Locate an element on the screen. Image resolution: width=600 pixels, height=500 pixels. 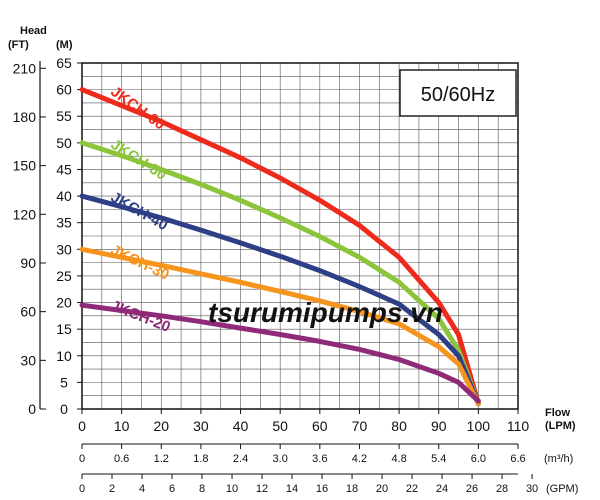
x-tick-label-lpm: 90 is located at coordinates (439, 426).